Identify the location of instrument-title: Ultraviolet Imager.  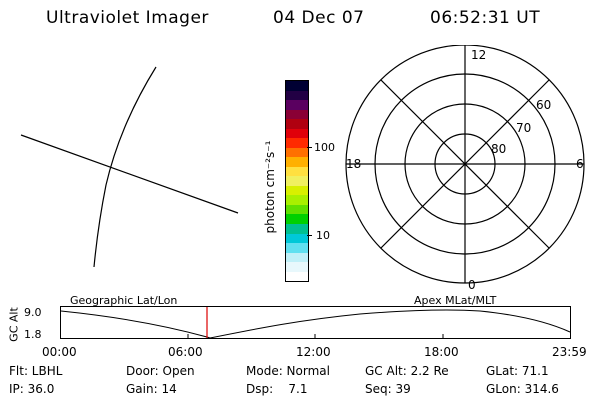
(127, 18).